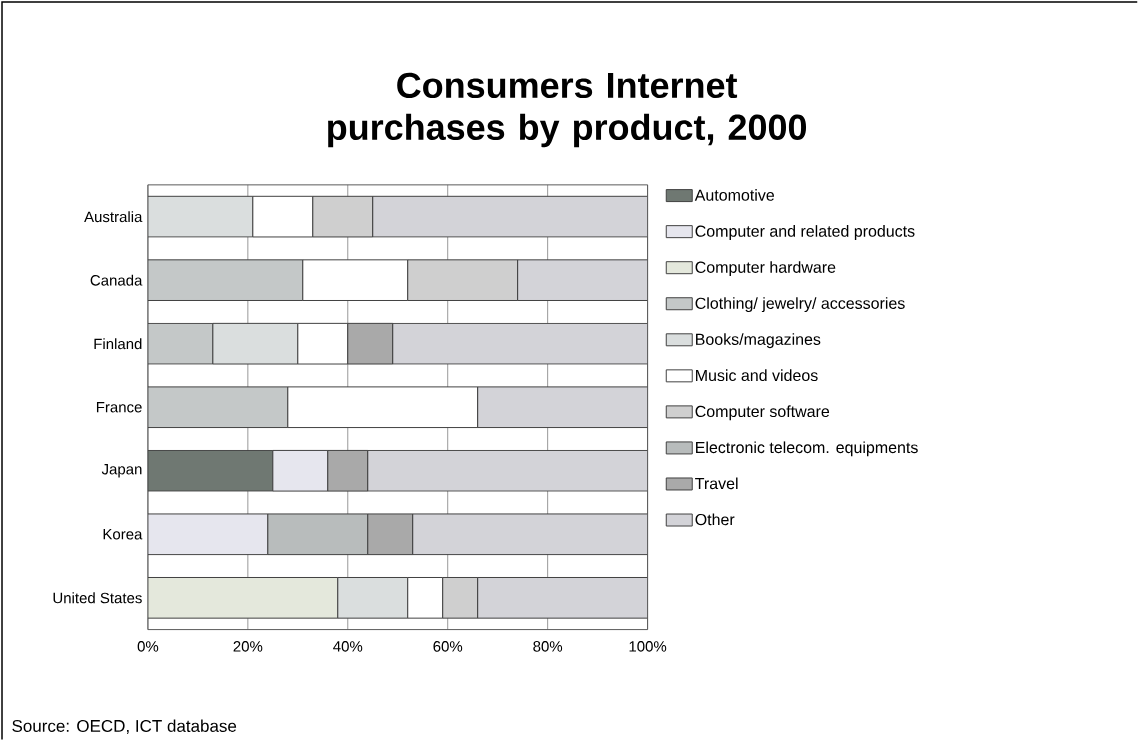 The image size is (1138, 740). I want to click on legend-label: Automotive, so click(734, 194).